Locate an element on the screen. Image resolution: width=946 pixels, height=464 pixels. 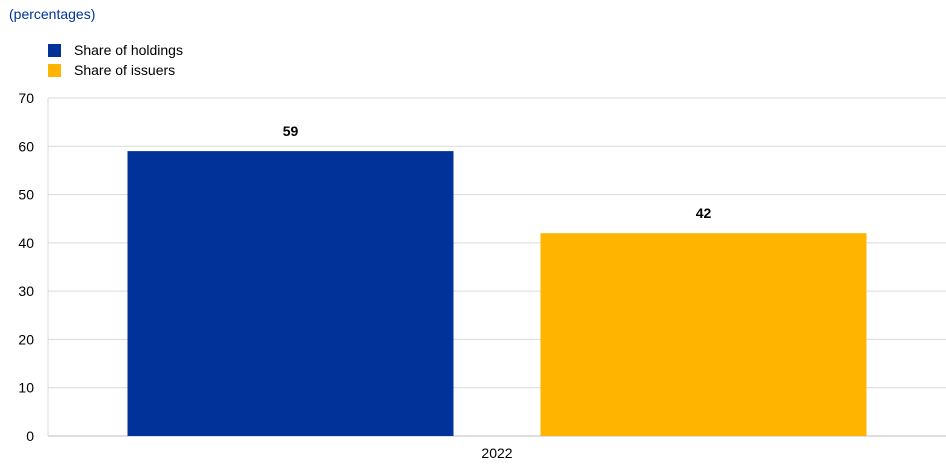
y-tick-label-30: 30 is located at coordinates (26, 291).